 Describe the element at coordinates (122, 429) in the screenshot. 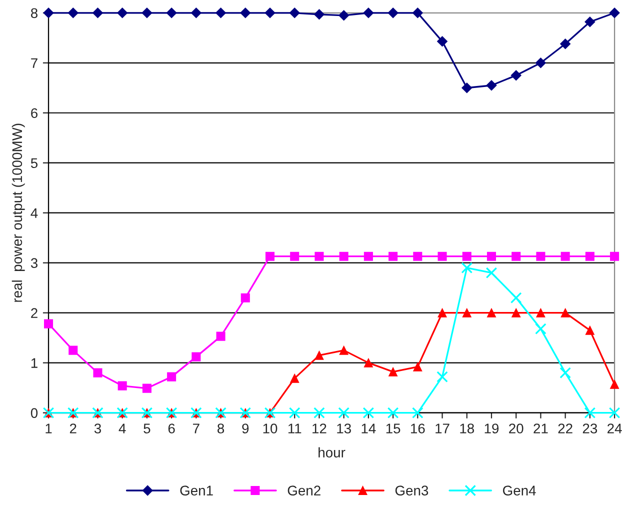

I see `x-tick-label: 4` at that location.